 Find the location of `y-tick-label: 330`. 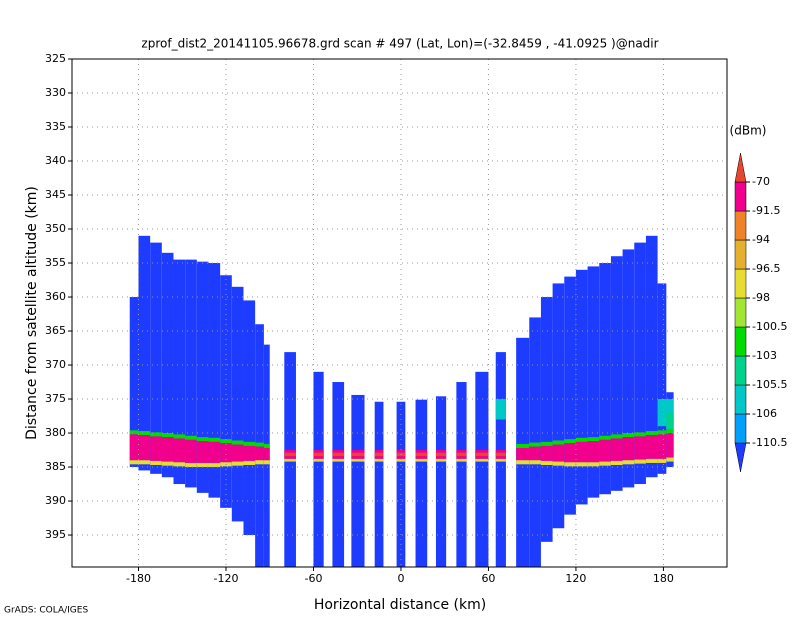

y-tick-label: 330 is located at coordinates (55, 92).